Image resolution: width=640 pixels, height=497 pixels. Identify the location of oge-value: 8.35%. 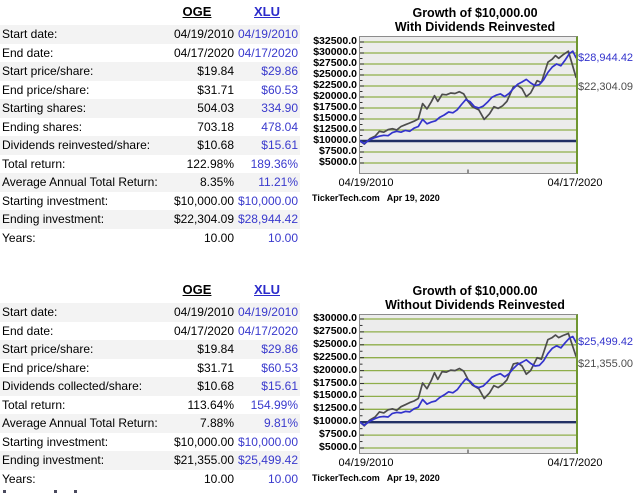
(216, 182).